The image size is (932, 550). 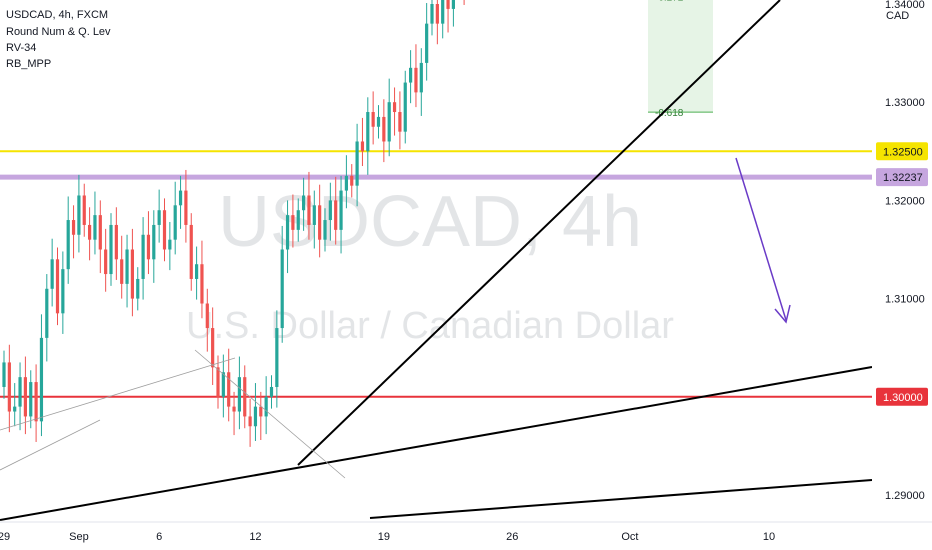 What do you see at coordinates (29, 64) in the screenshot?
I see `indicator-rb-mpp: RB_MPP` at bounding box center [29, 64].